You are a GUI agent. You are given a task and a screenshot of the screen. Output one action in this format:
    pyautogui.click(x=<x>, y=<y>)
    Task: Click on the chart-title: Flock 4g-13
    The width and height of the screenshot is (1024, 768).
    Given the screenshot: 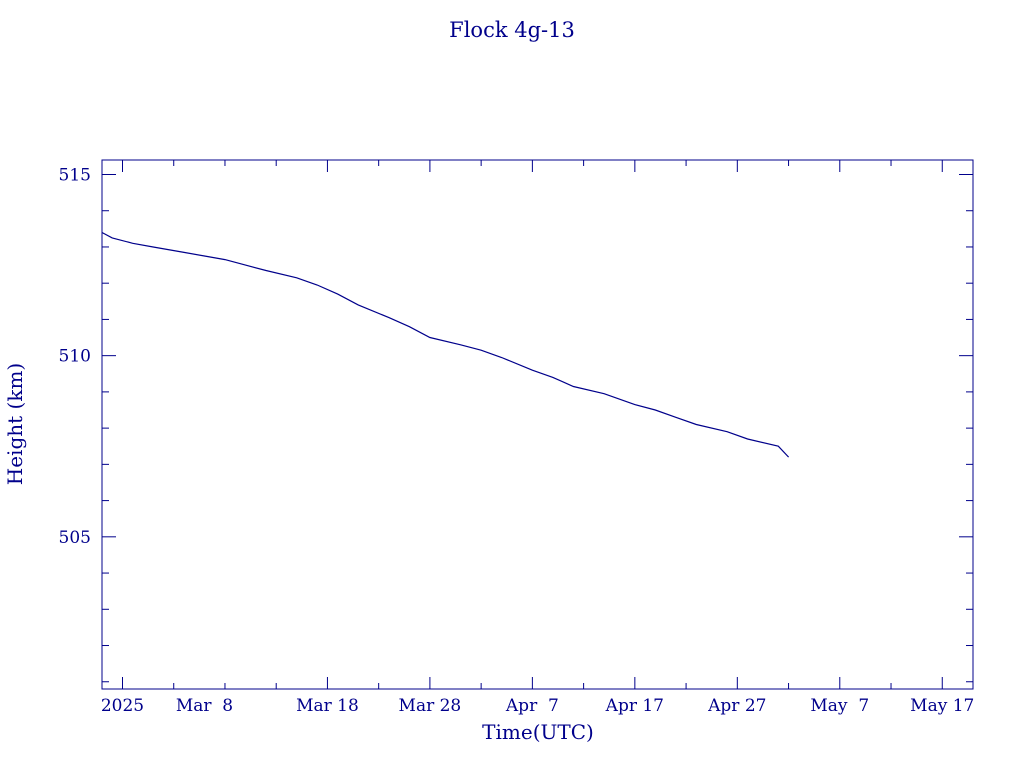 What is the action you would take?
    pyautogui.click(x=512, y=30)
    